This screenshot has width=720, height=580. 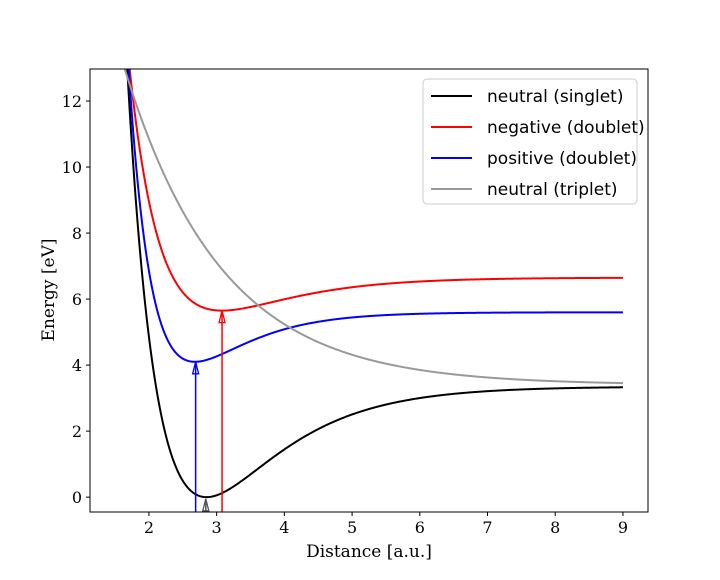 What do you see at coordinates (555, 527) in the screenshot?
I see `x-tick-label: 8` at bounding box center [555, 527].